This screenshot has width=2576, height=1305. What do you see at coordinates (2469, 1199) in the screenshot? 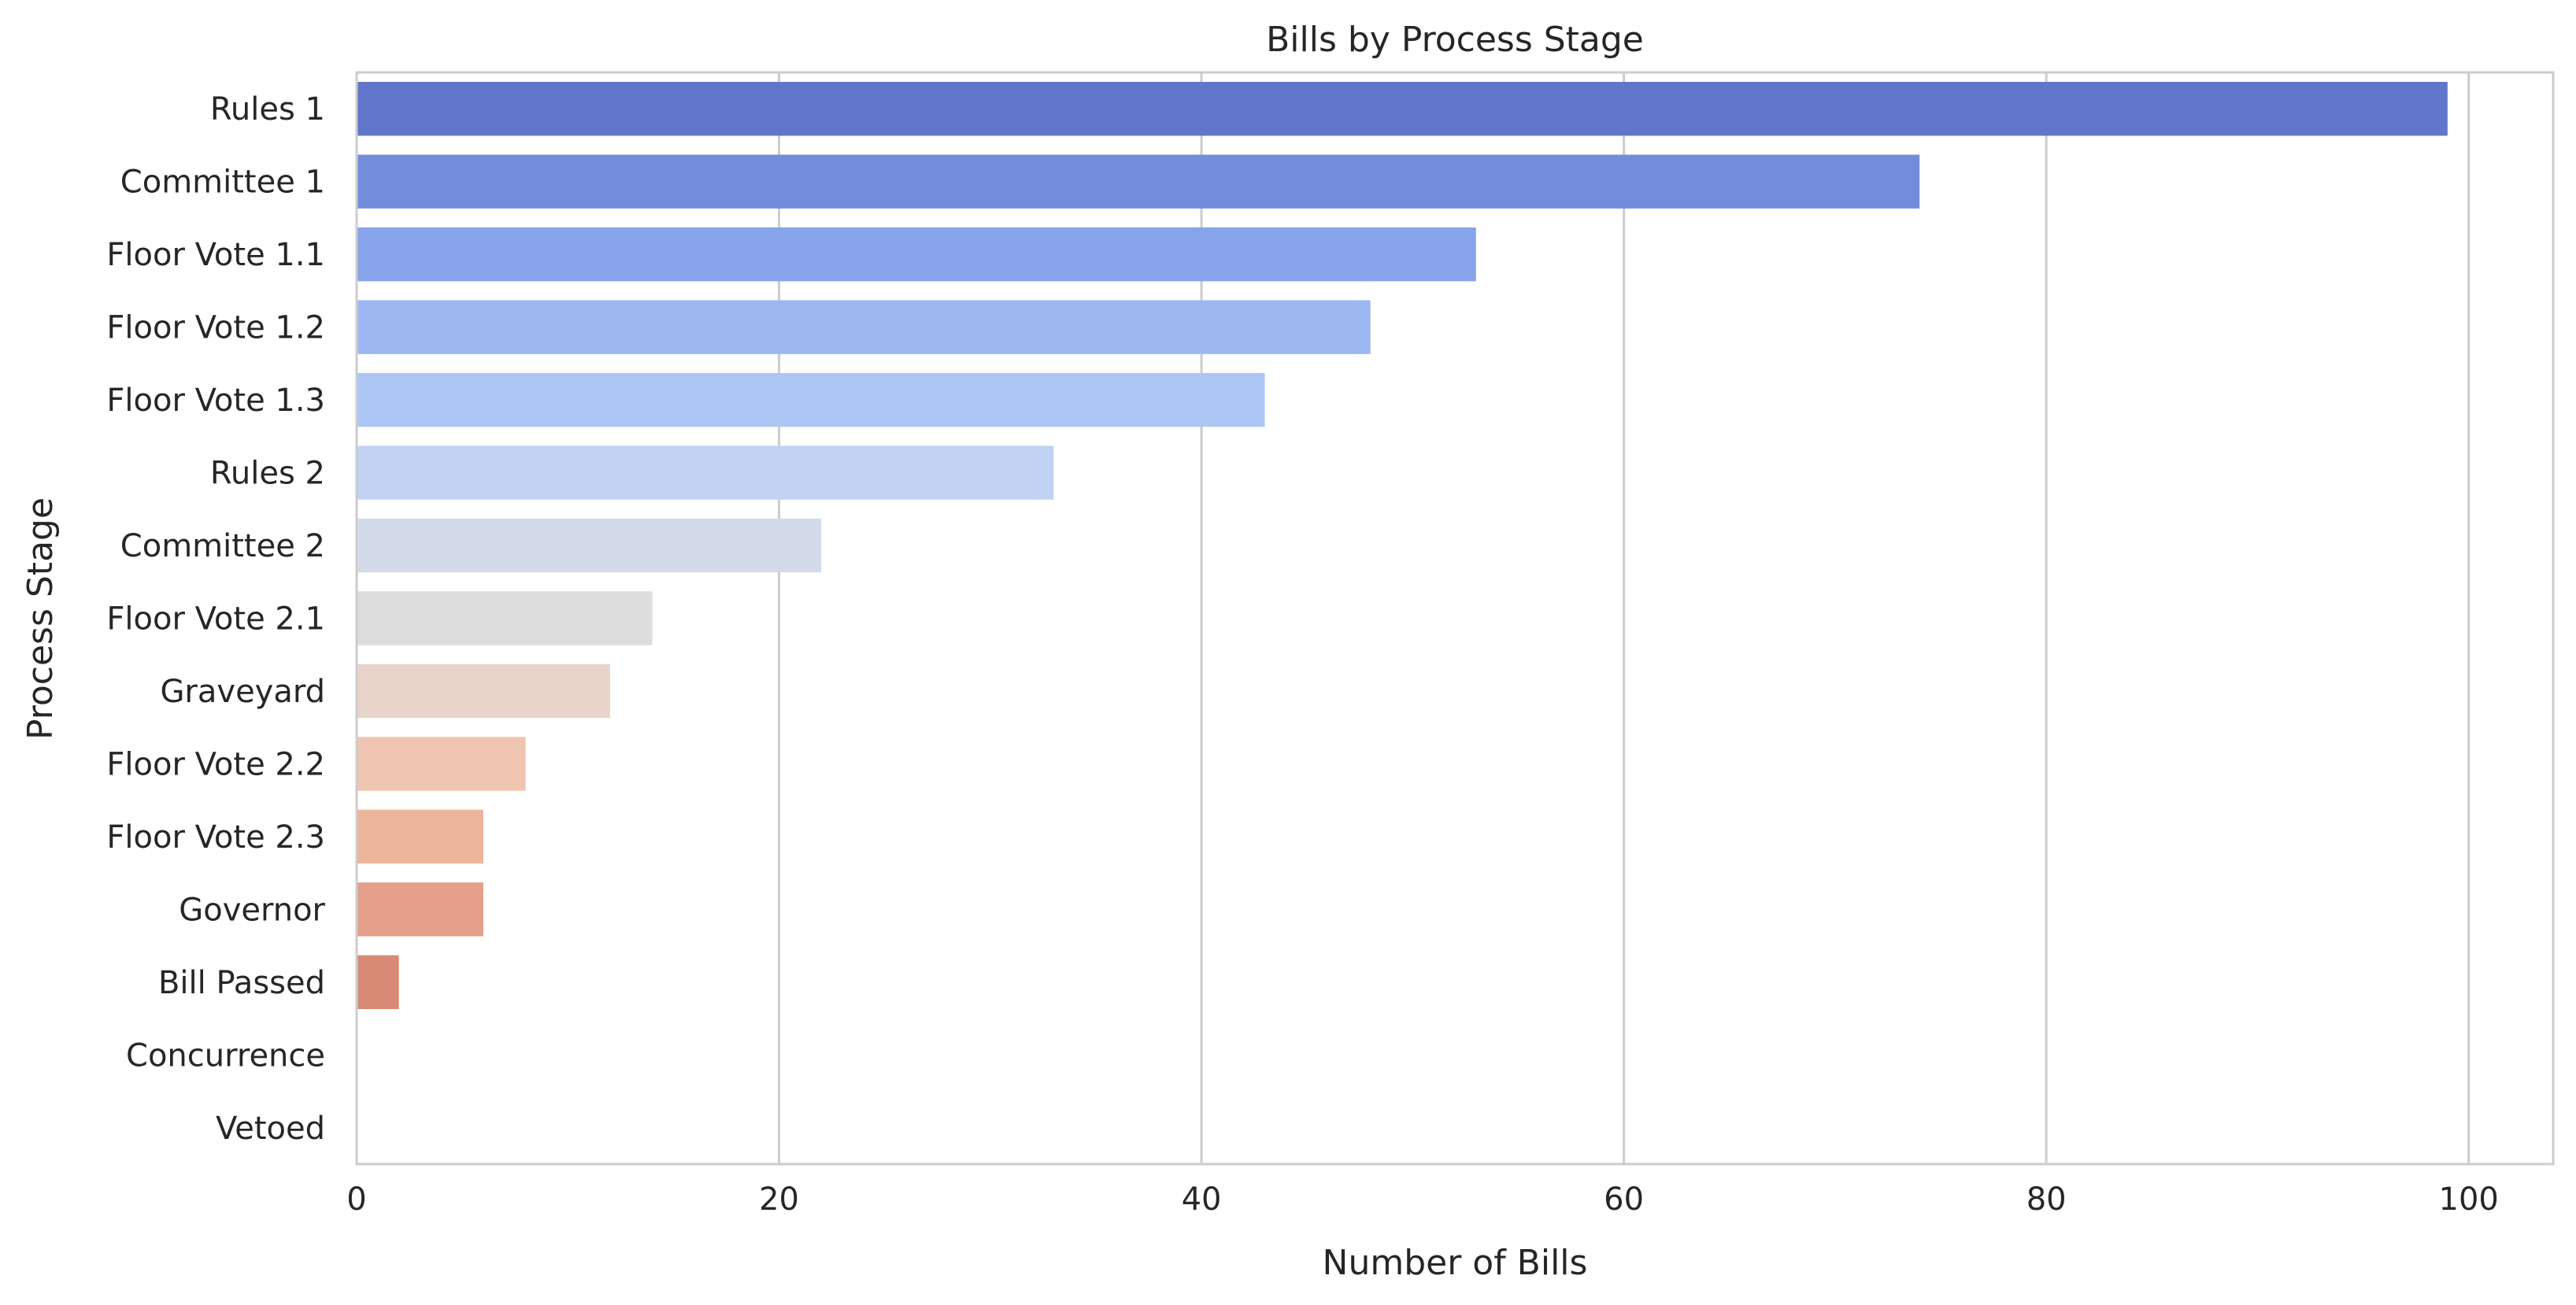
I see `x-tick-label: 100` at bounding box center [2469, 1199].